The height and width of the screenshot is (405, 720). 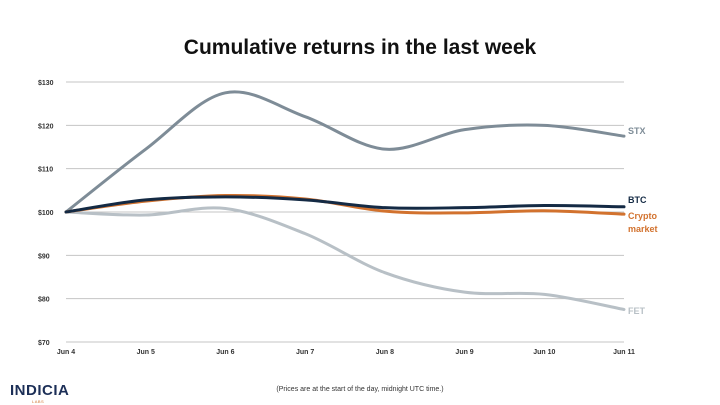 What do you see at coordinates (360, 47) in the screenshot?
I see `chart-title: Cumulative returns in the last week` at bounding box center [360, 47].